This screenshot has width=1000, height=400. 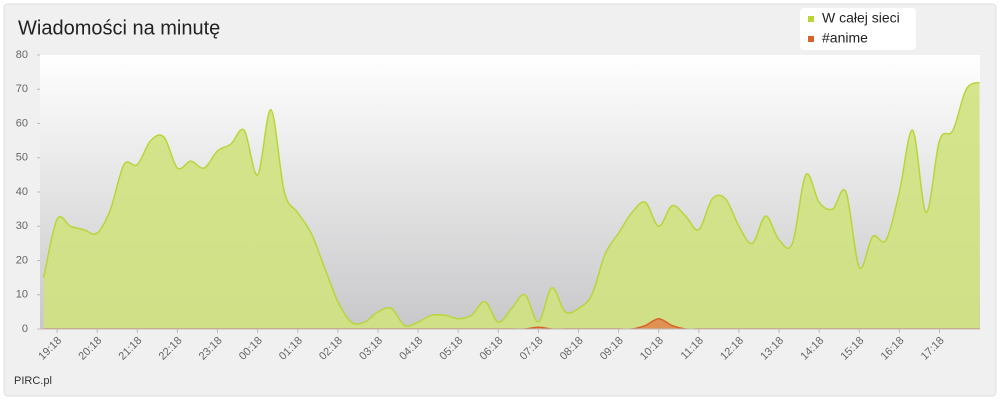 What do you see at coordinates (845, 38) in the screenshot?
I see `legend-label: #anime` at bounding box center [845, 38].